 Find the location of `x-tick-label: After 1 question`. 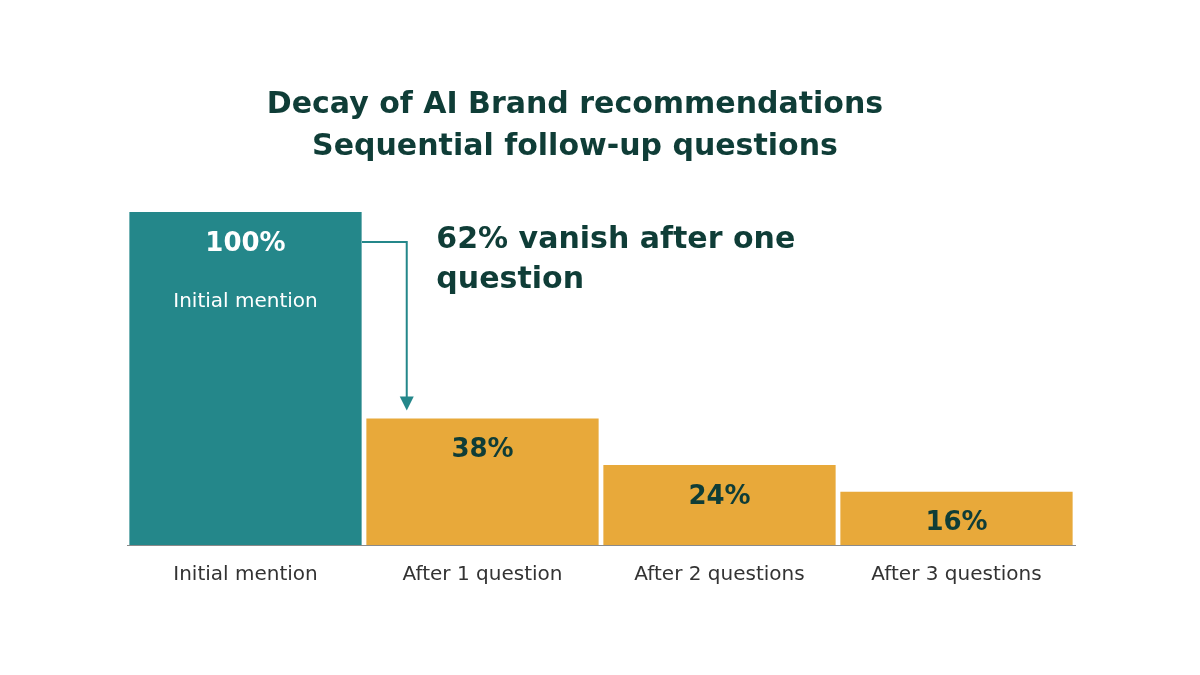

x-tick-label: After 1 question is located at coordinates (482, 573).